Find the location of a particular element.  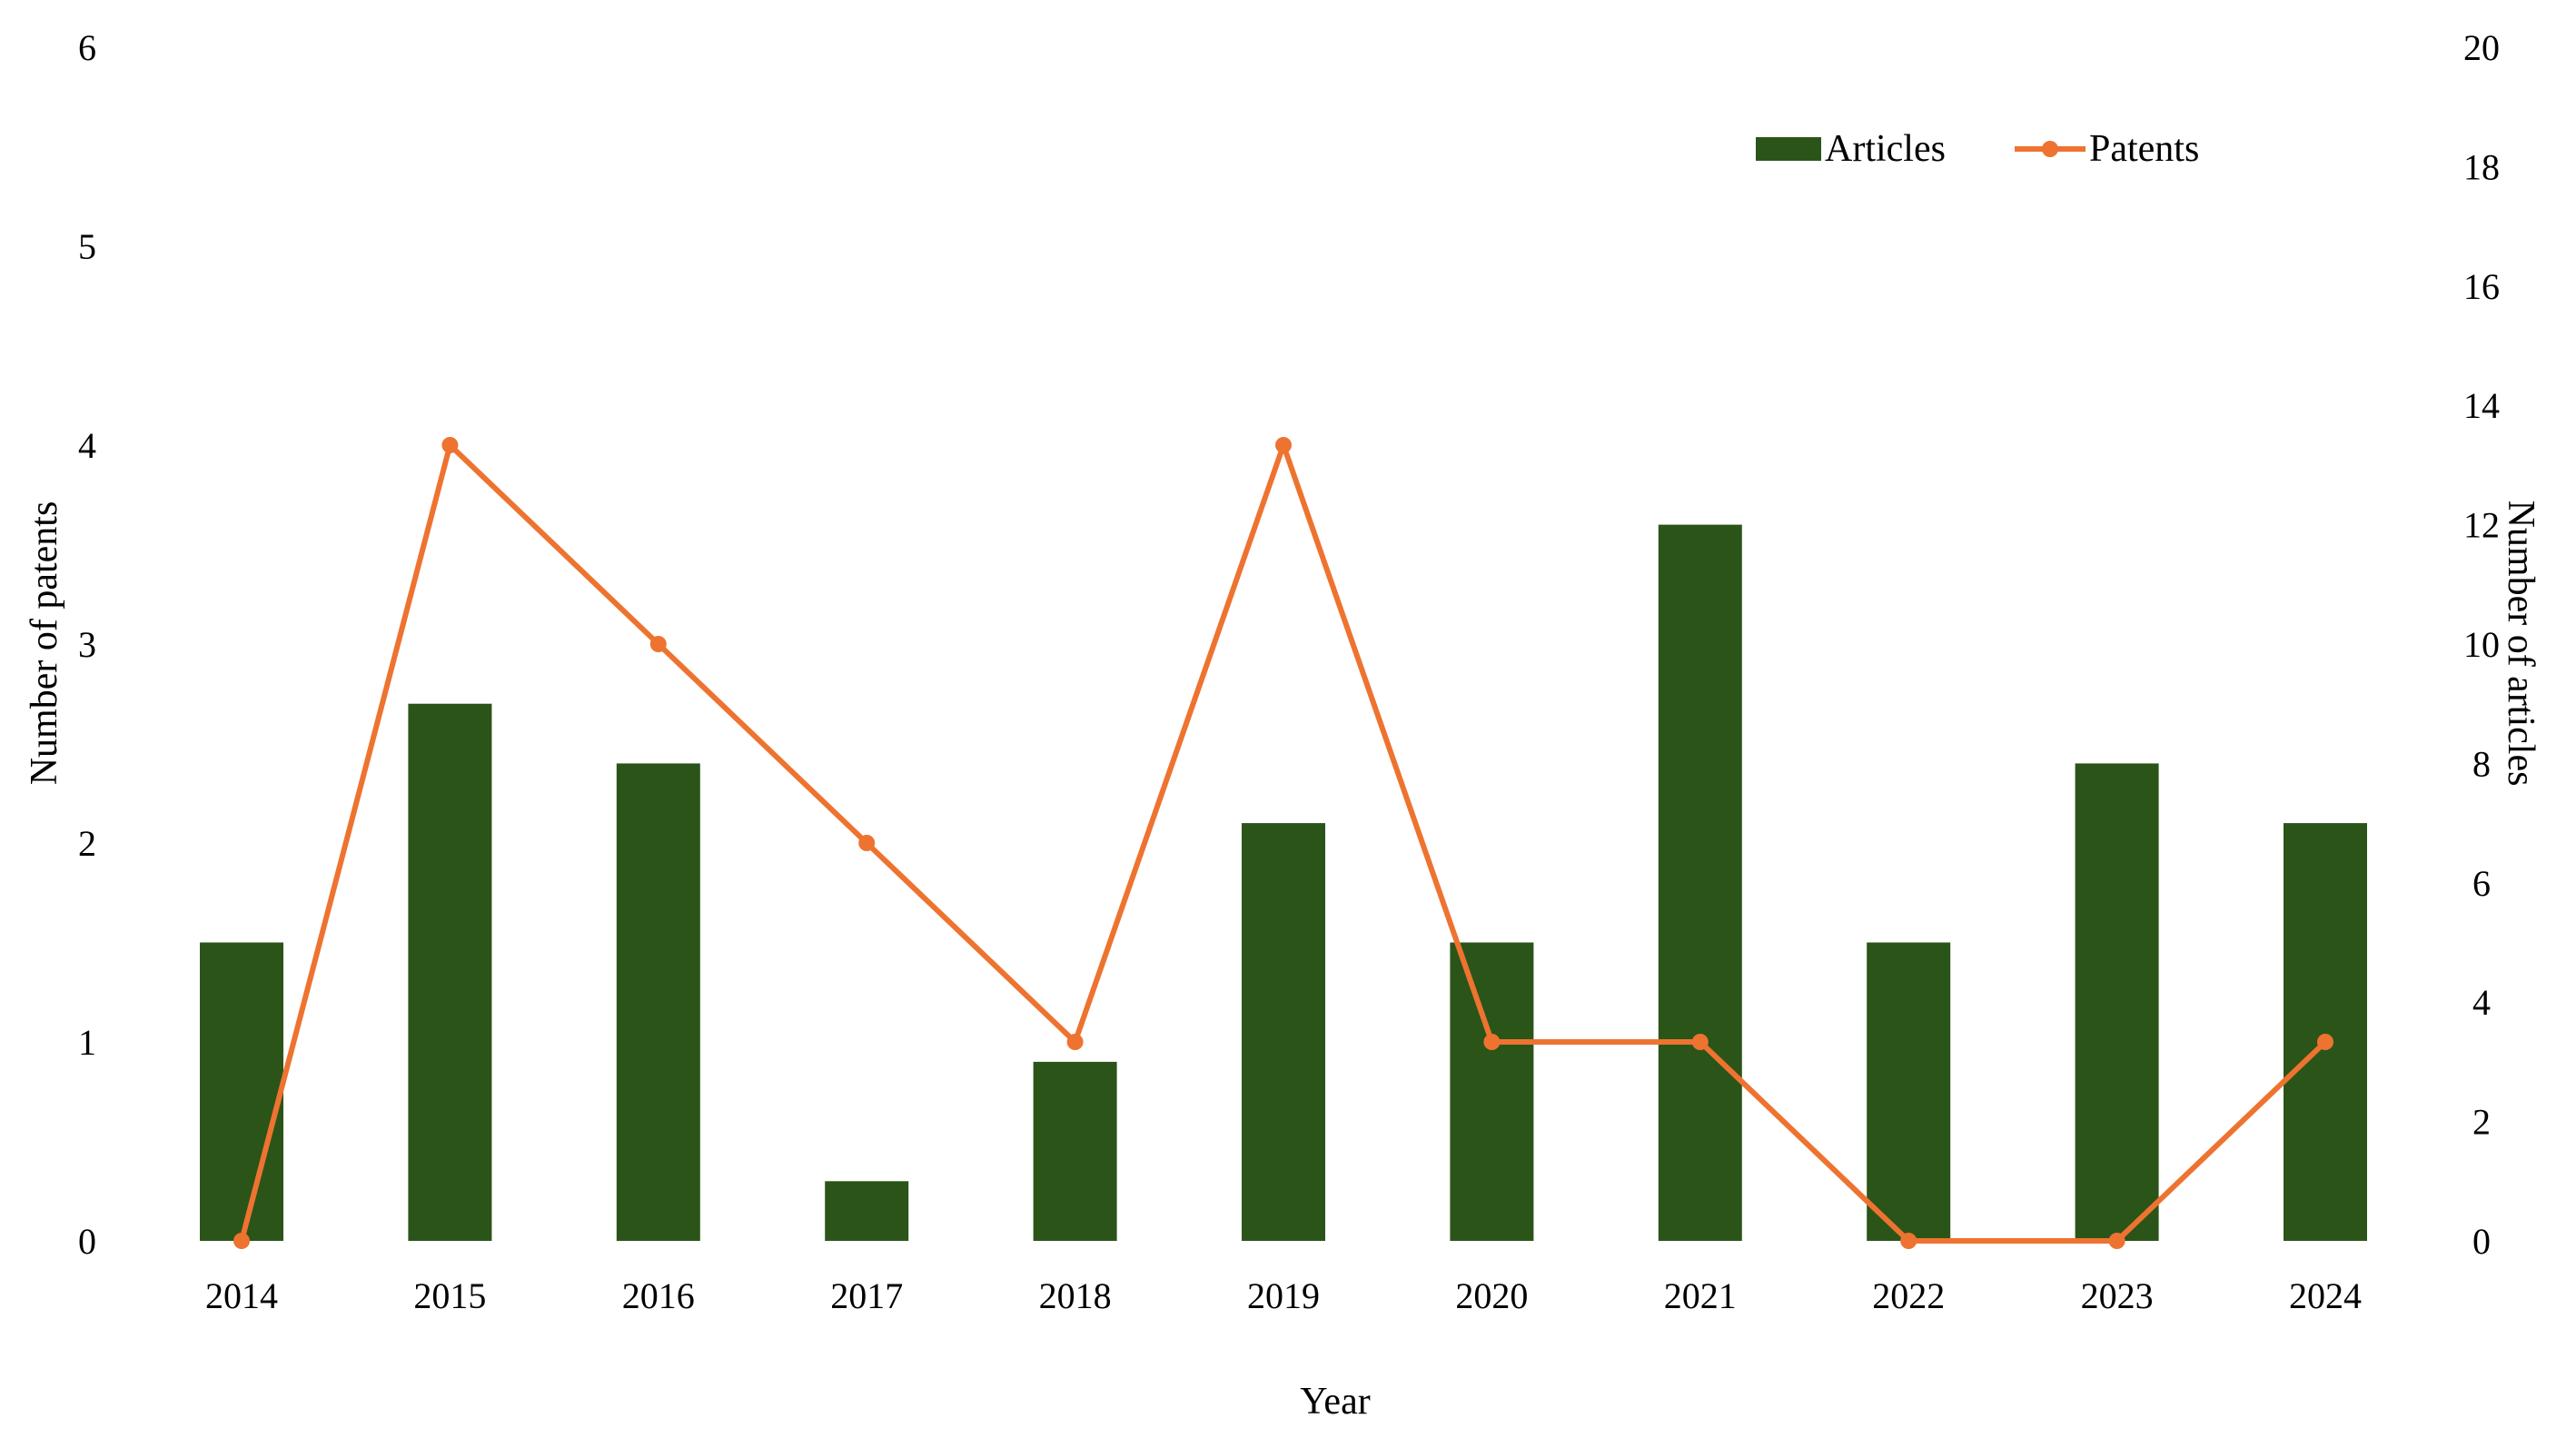

left-tick-6: 6 is located at coordinates (87, 47).